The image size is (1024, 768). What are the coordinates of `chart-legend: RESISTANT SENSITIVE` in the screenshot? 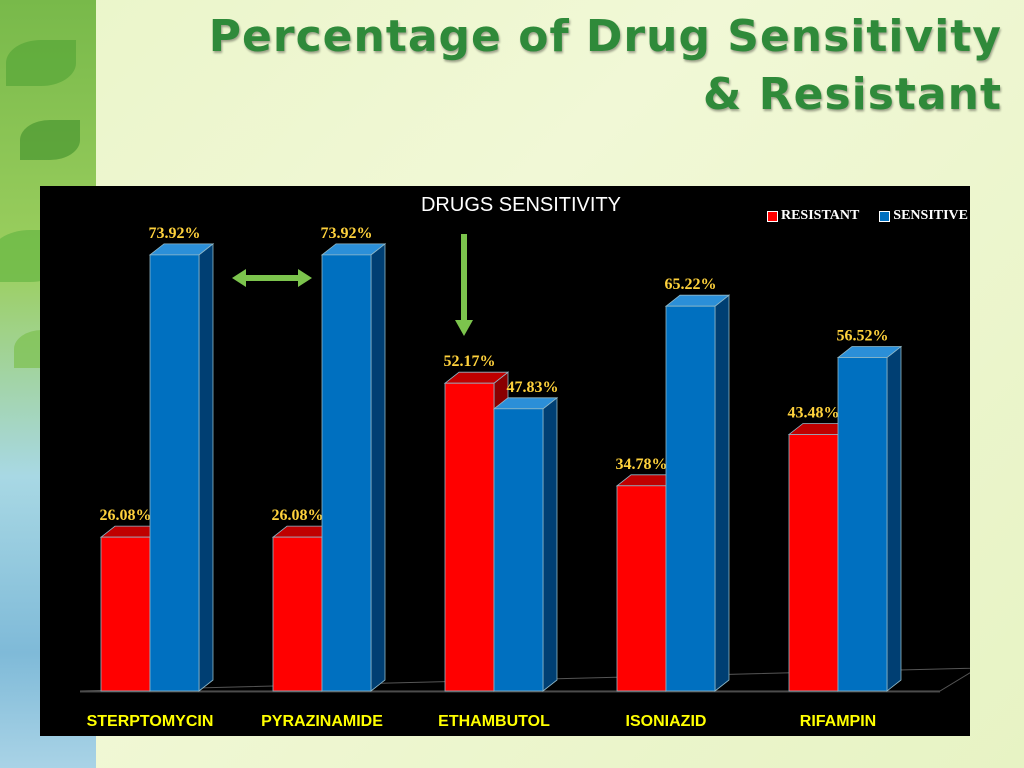 It's located at (867, 216).